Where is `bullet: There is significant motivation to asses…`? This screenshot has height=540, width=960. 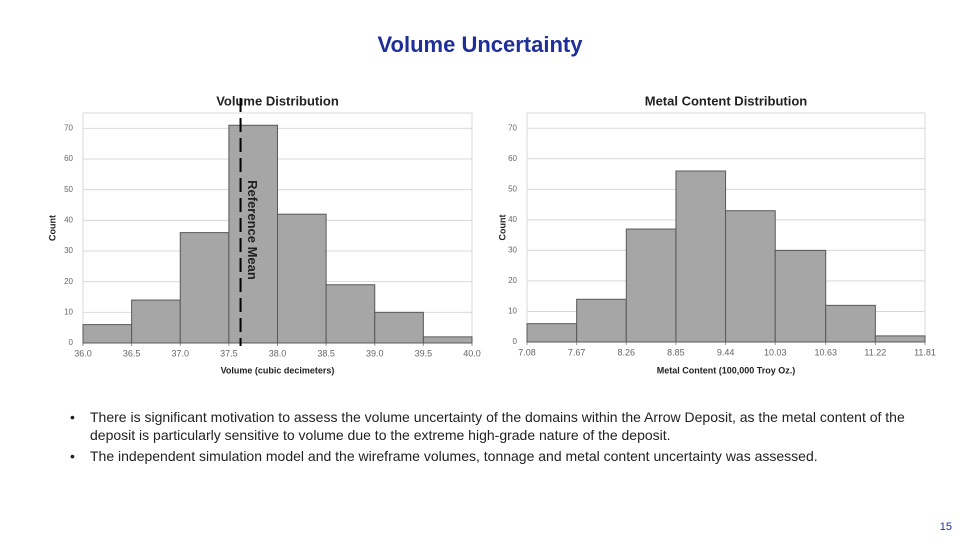
bullet: There is significant motivation to asses… is located at coordinates (500, 426).